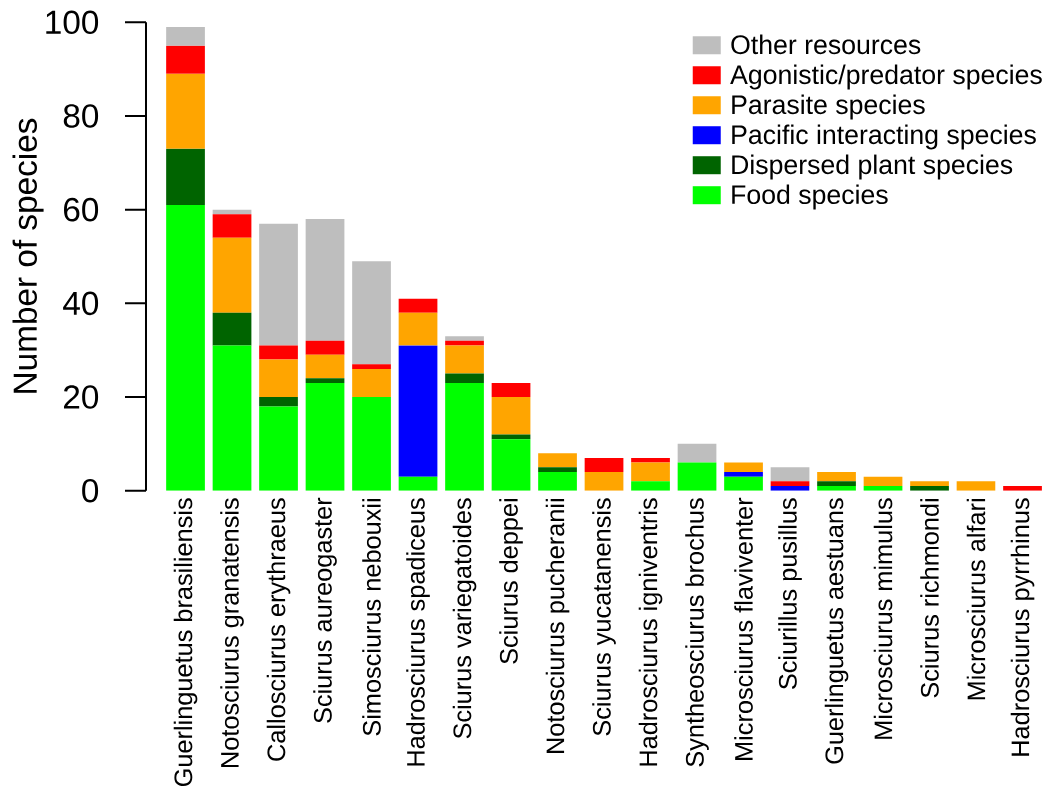 This screenshot has height=801, width=1051. What do you see at coordinates (185, 642) in the screenshot?
I see `x-tick-label: Guerlinguetus brasiliensis` at bounding box center [185, 642].